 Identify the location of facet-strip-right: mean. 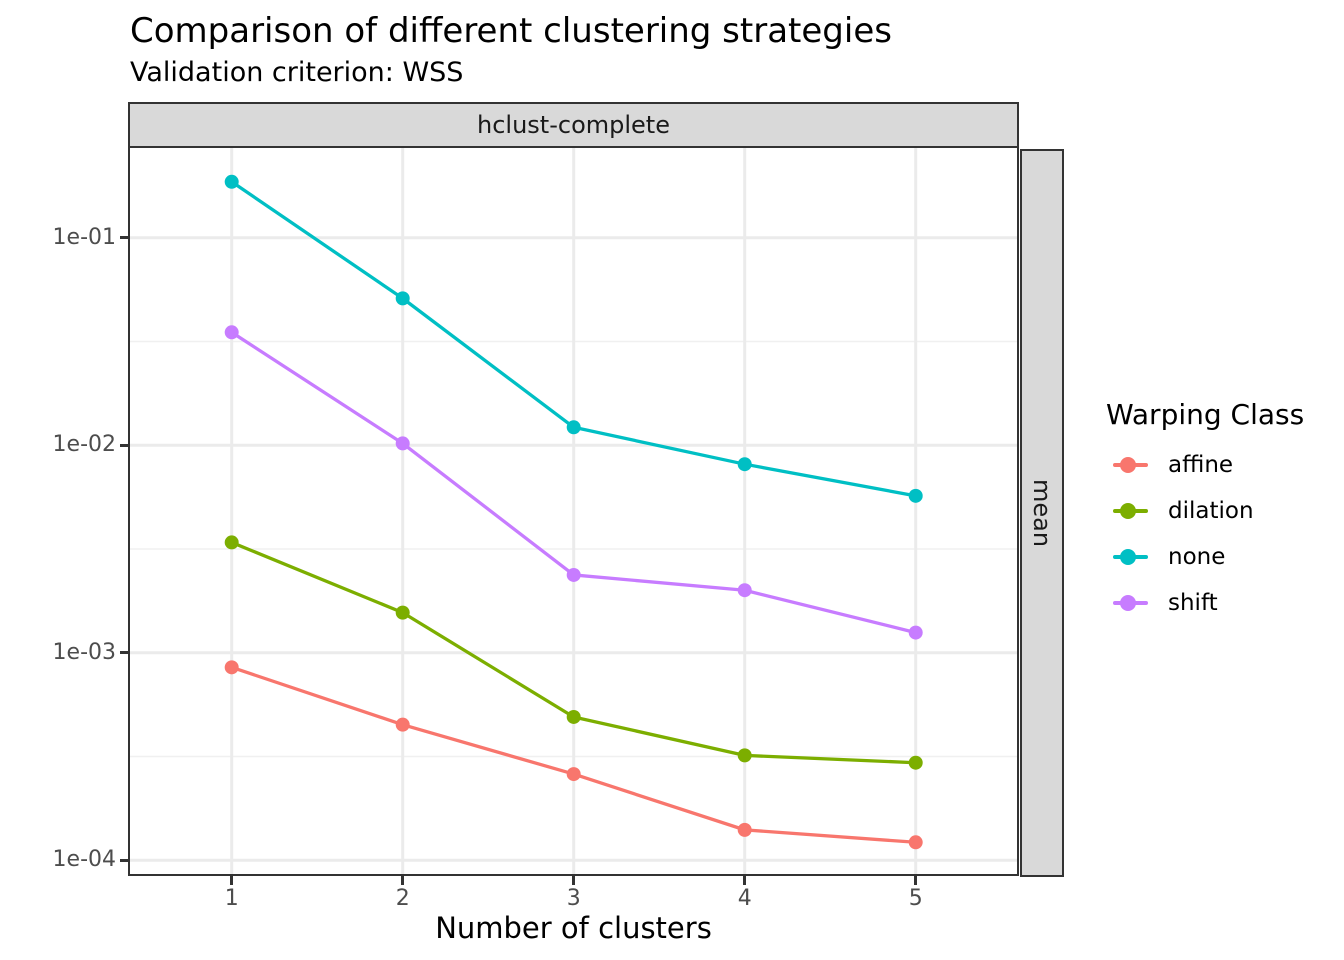
(1042, 513).